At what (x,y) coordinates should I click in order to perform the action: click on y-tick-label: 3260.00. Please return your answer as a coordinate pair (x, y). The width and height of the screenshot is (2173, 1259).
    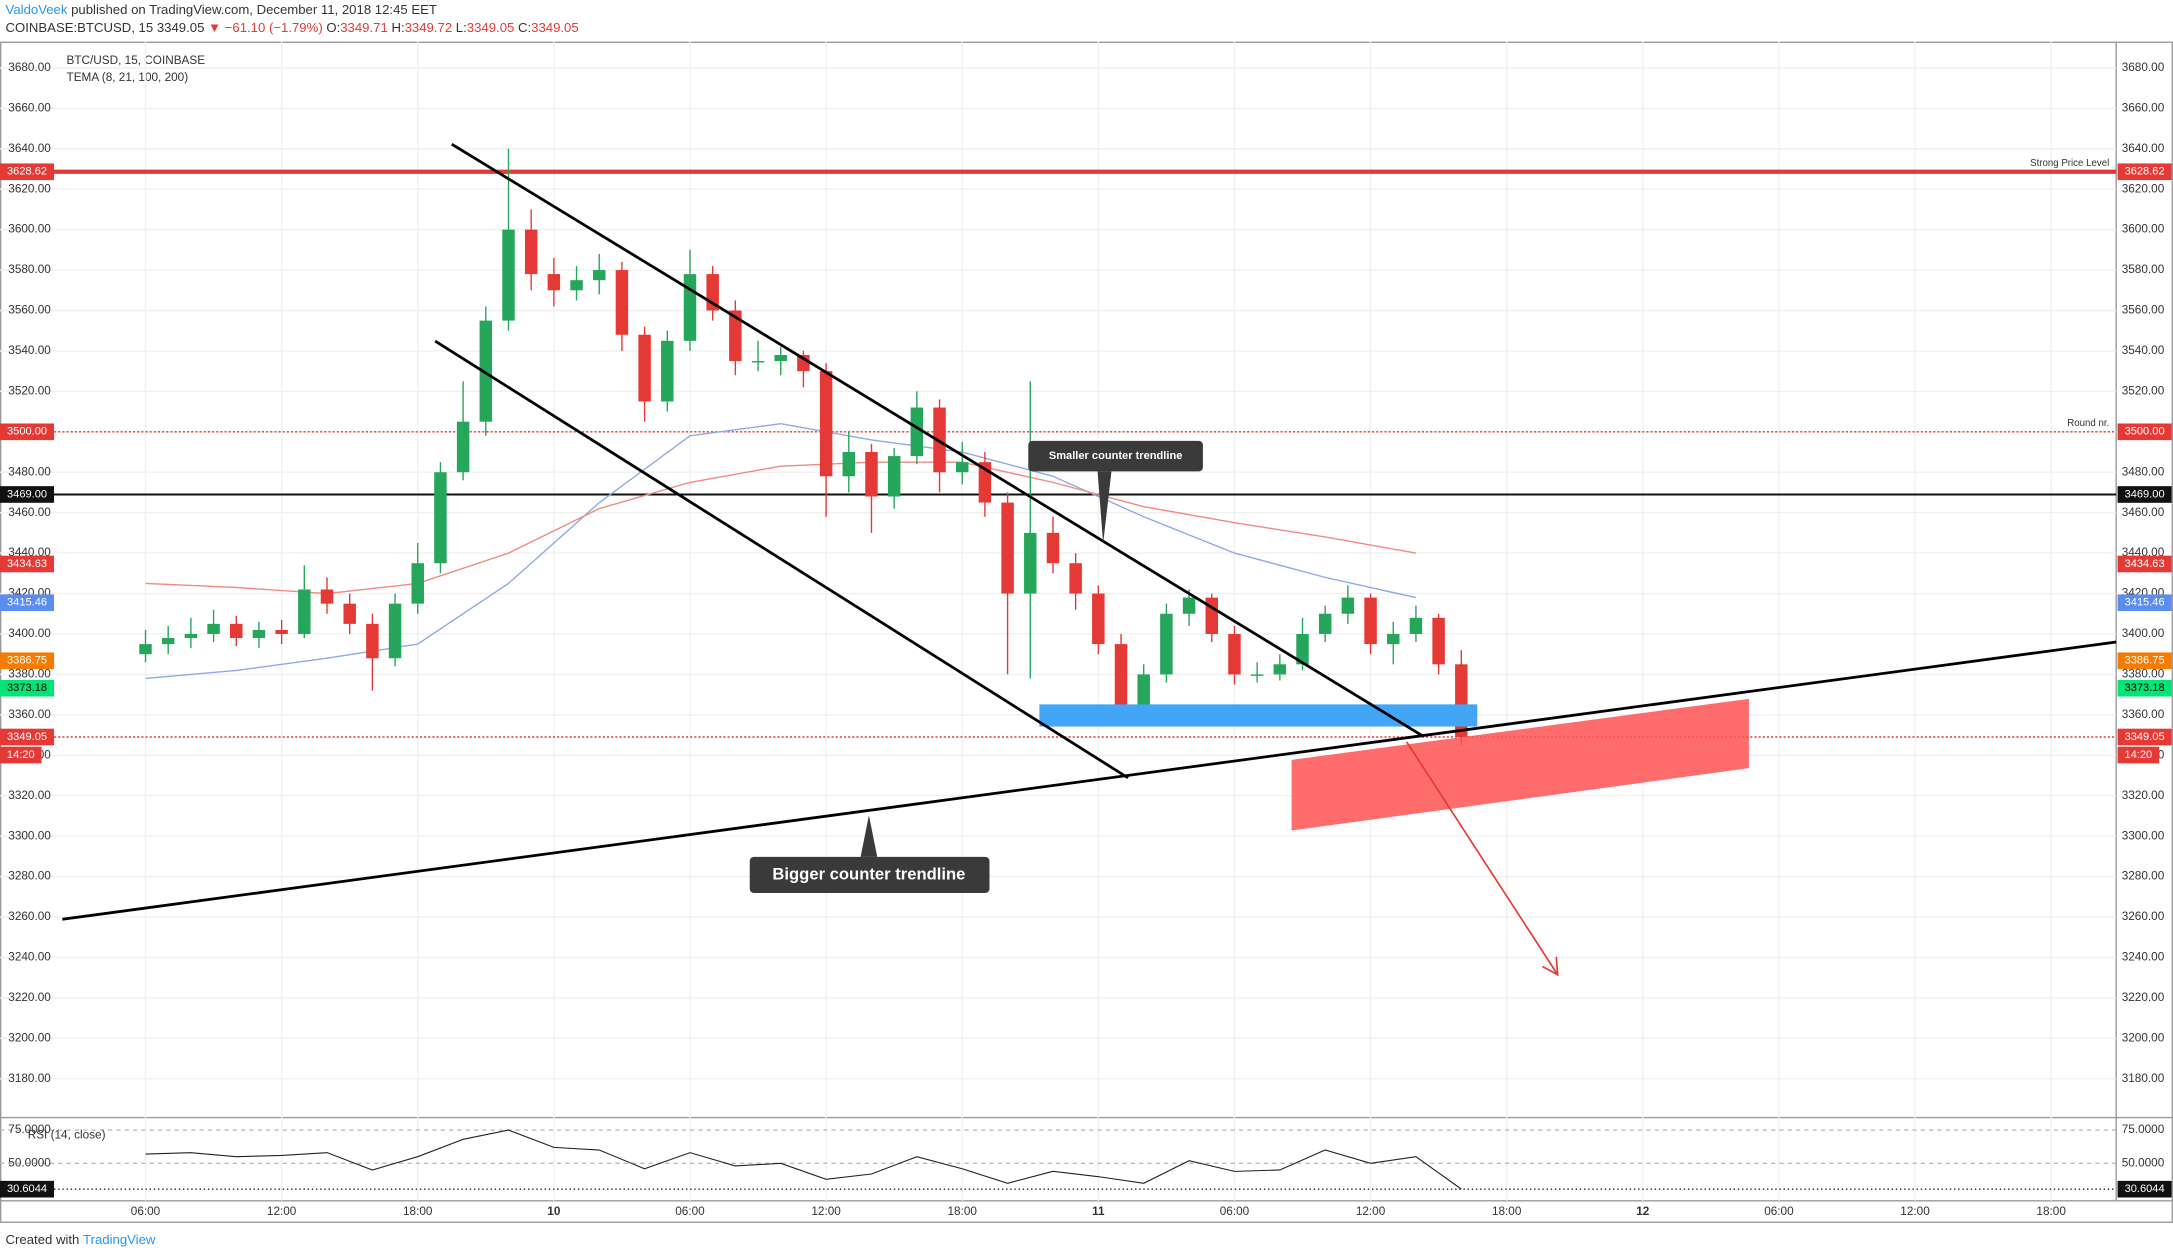
    Looking at the image, I should click on (29, 916).